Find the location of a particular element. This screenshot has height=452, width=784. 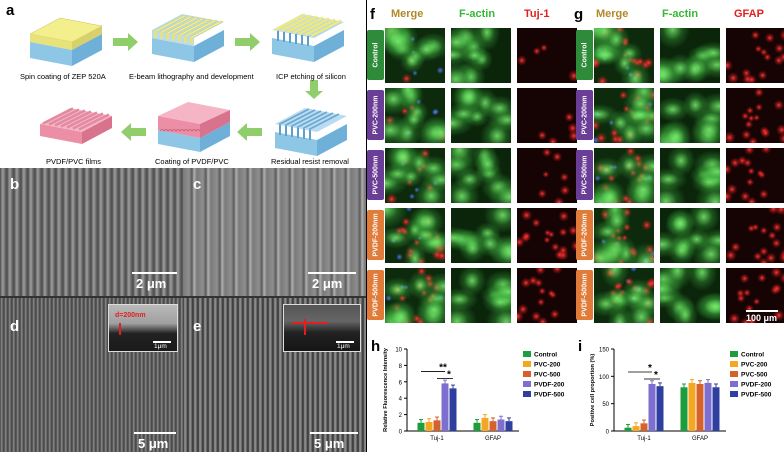

step-caption-3: ICP etching of silicon is located at coordinates (311, 76).